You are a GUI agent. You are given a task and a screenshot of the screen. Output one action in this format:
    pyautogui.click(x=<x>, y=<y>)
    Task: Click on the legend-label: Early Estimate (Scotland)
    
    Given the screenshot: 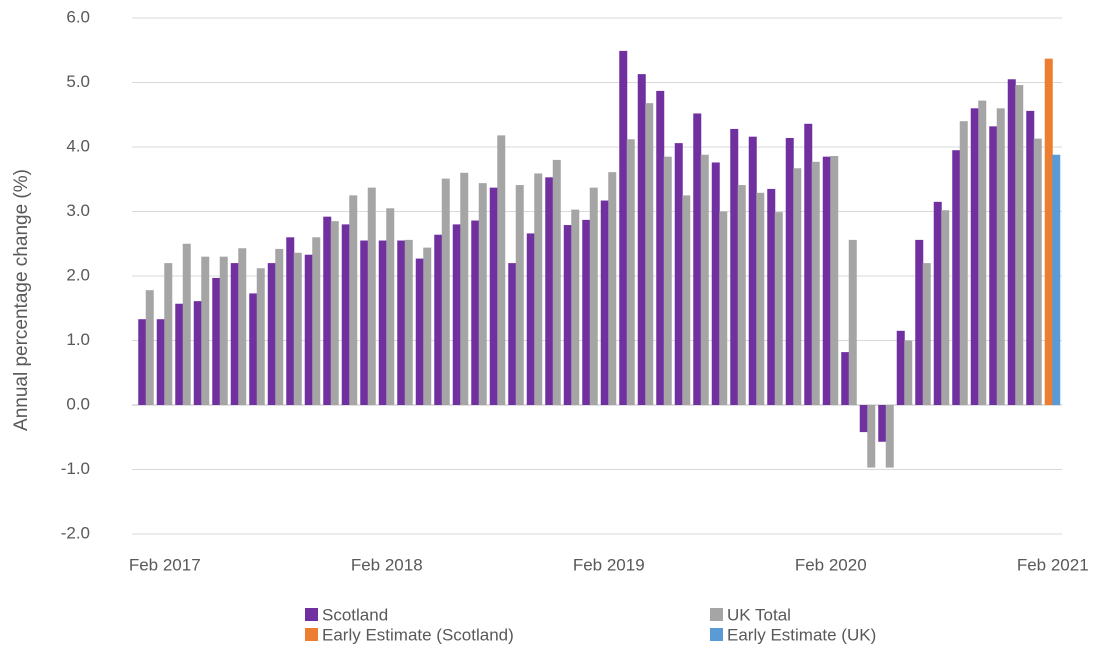 What is the action you would take?
    pyautogui.click(x=418, y=634)
    